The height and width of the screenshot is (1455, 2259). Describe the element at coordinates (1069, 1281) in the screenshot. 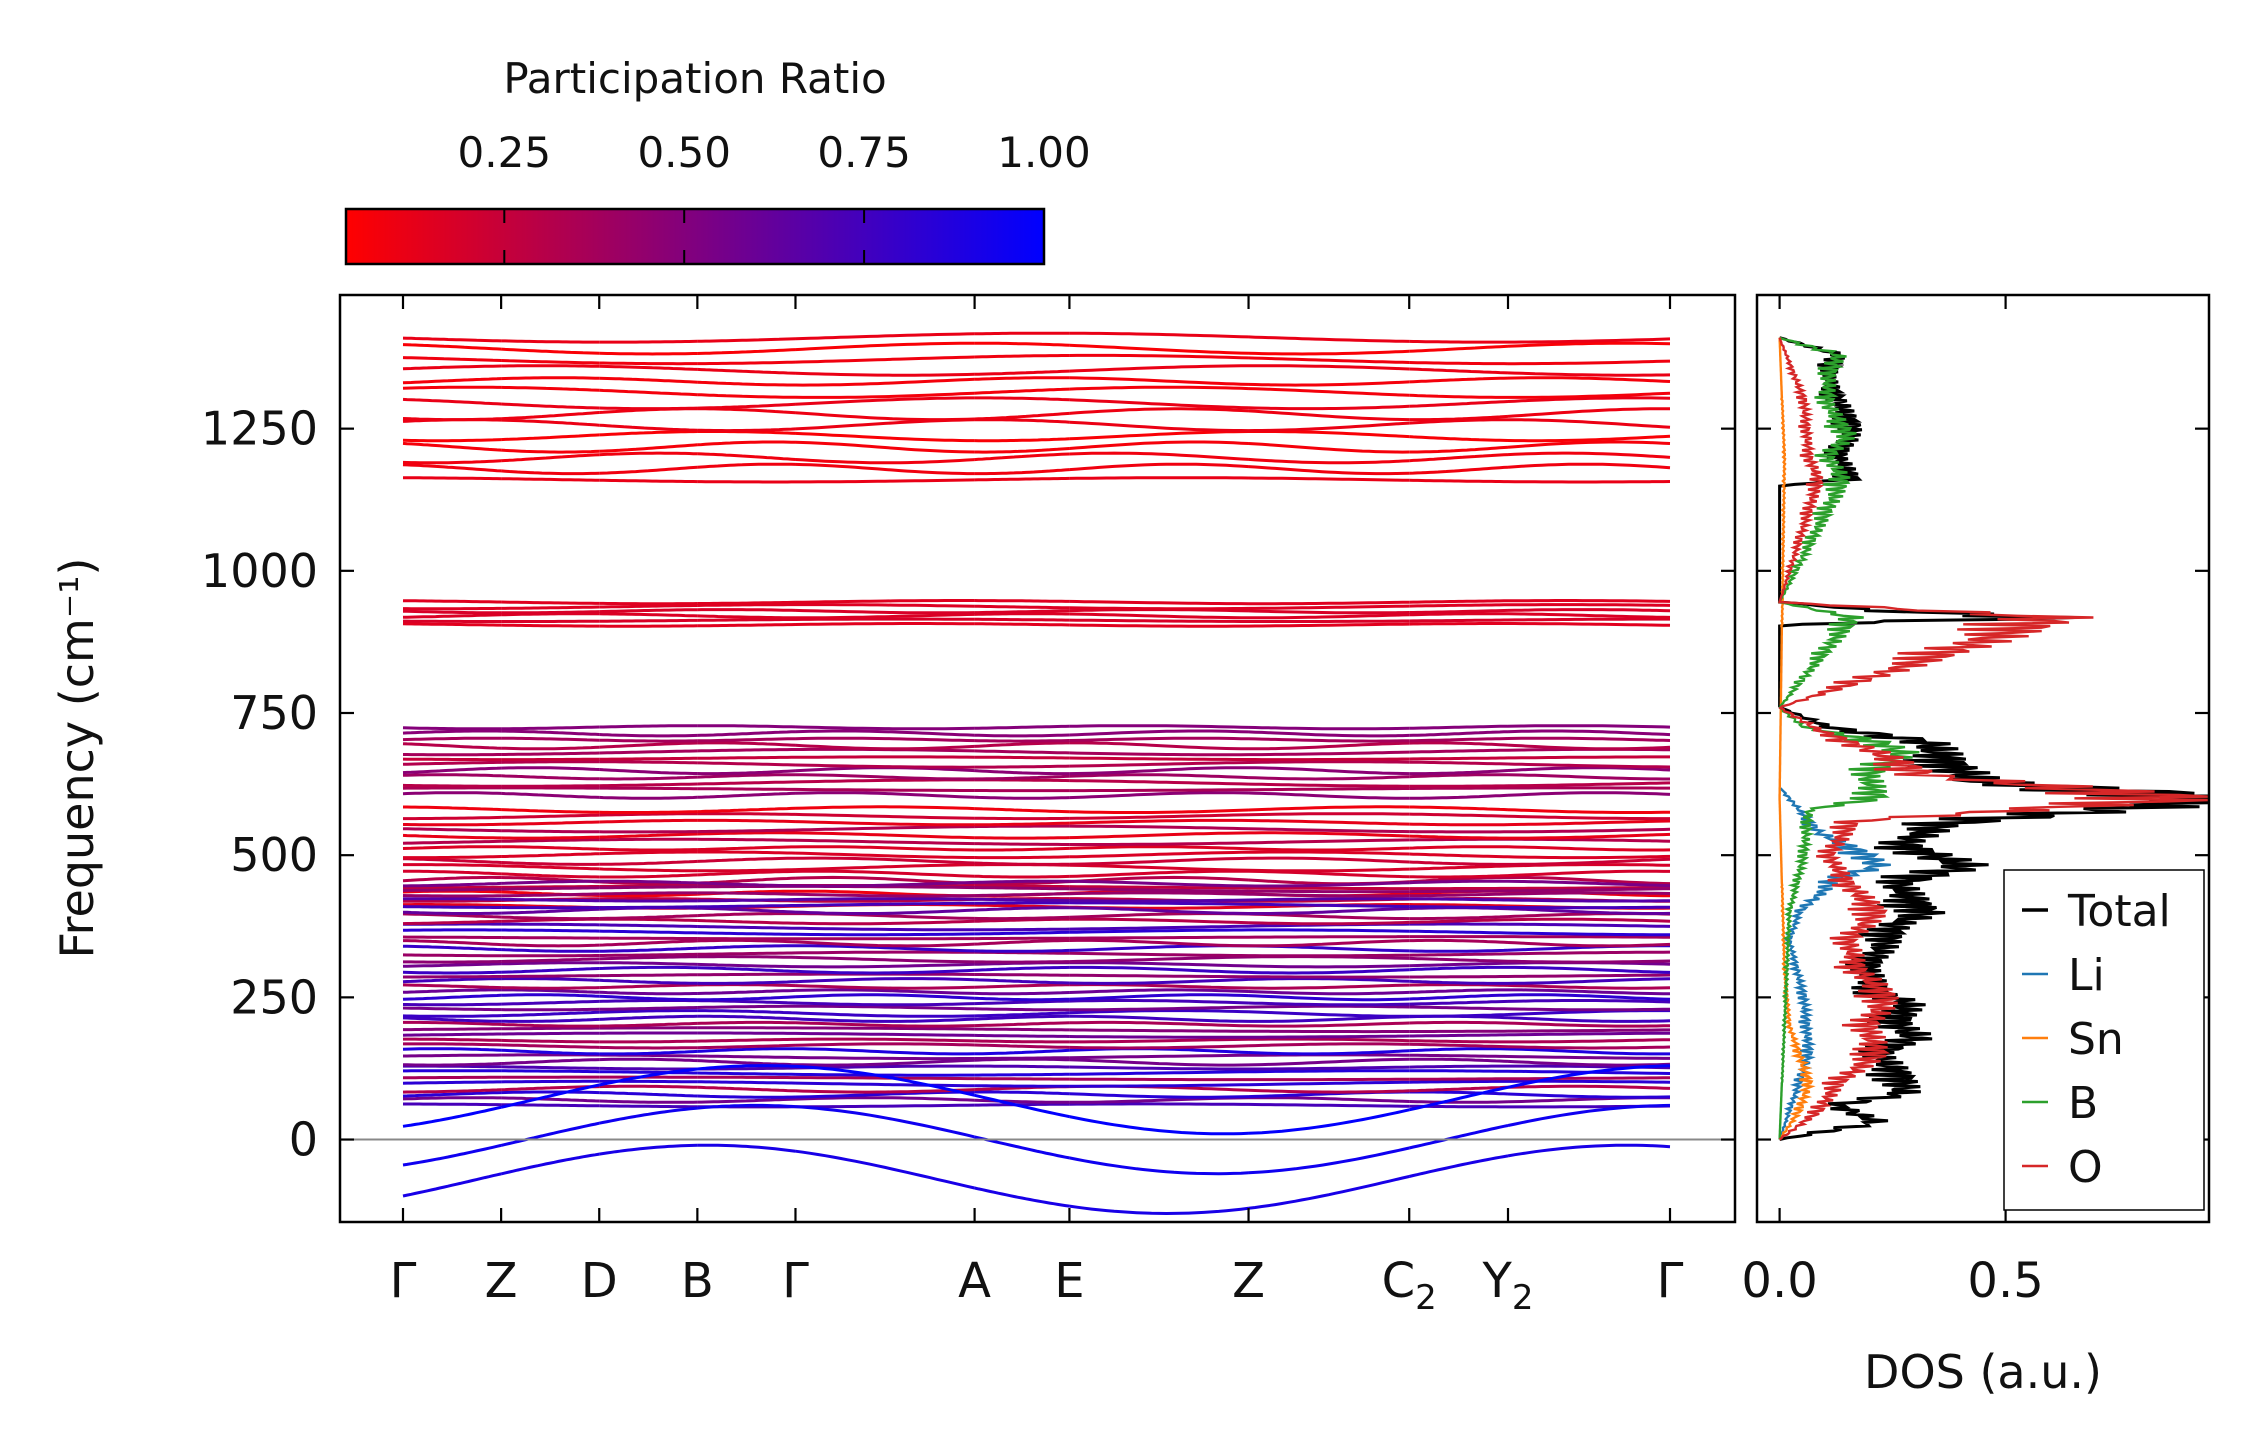

I see `x-tick-label-path-point: E` at that location.